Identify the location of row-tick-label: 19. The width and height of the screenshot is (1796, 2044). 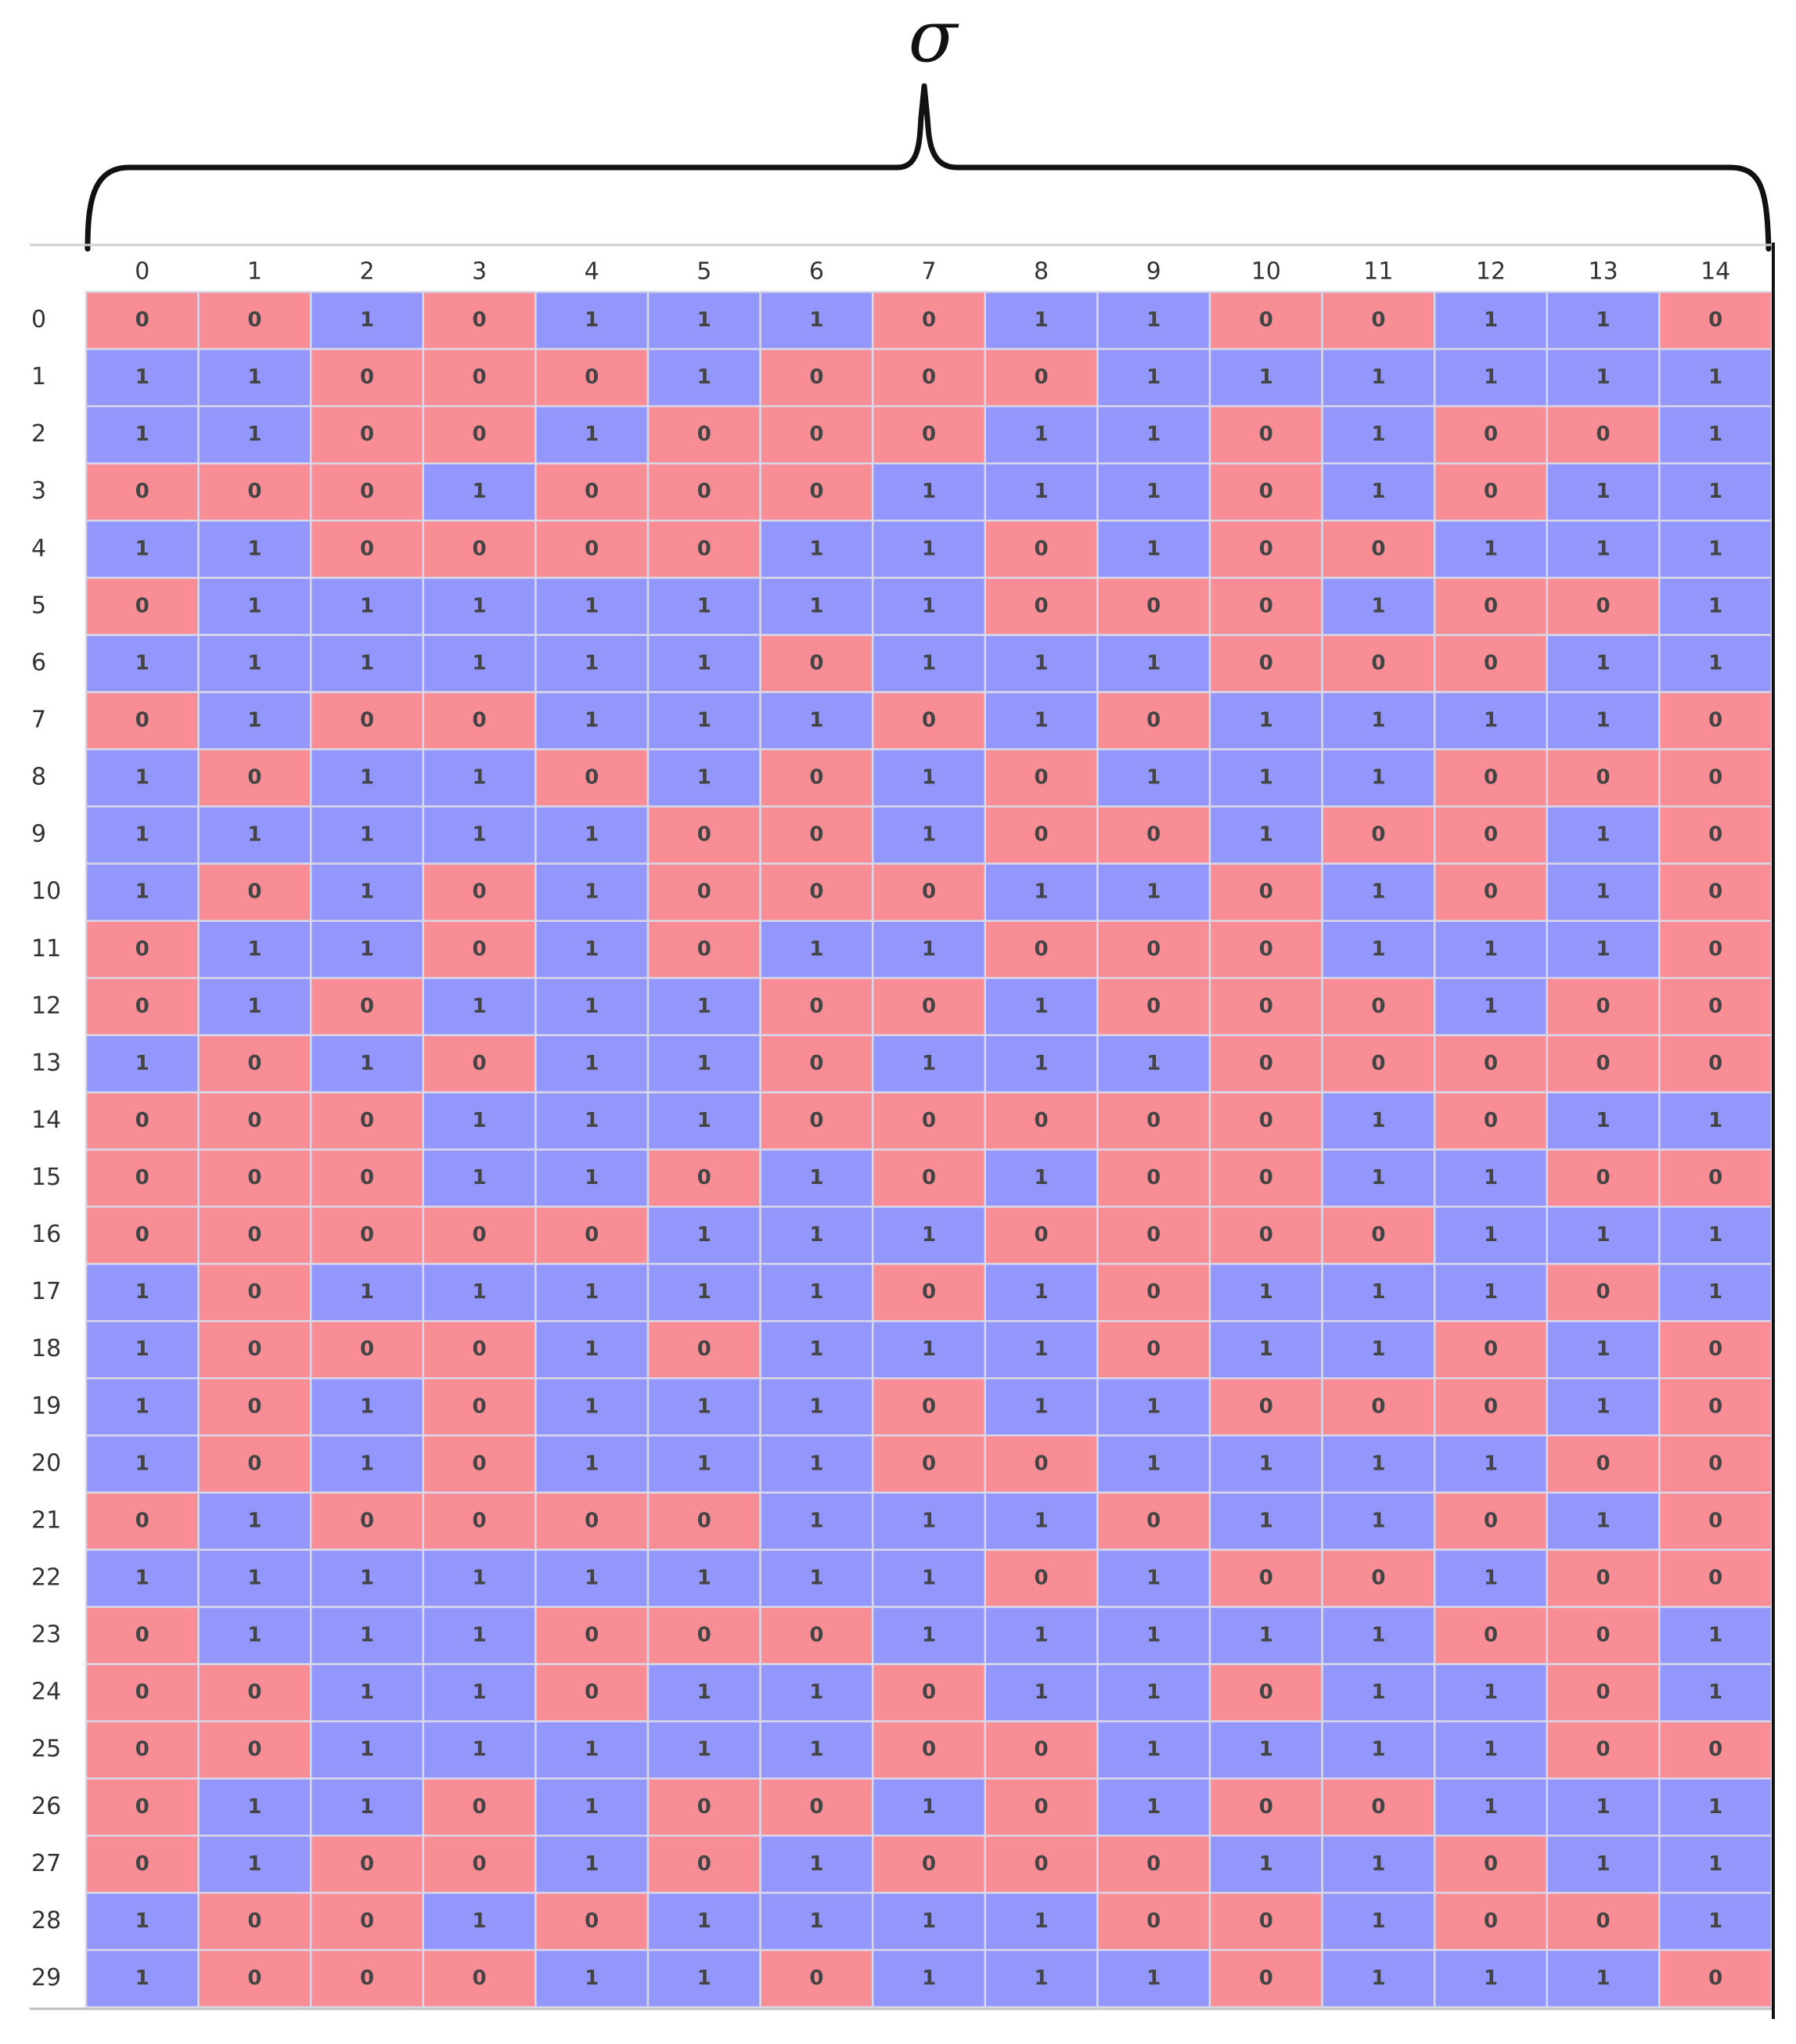
(46, 1406).